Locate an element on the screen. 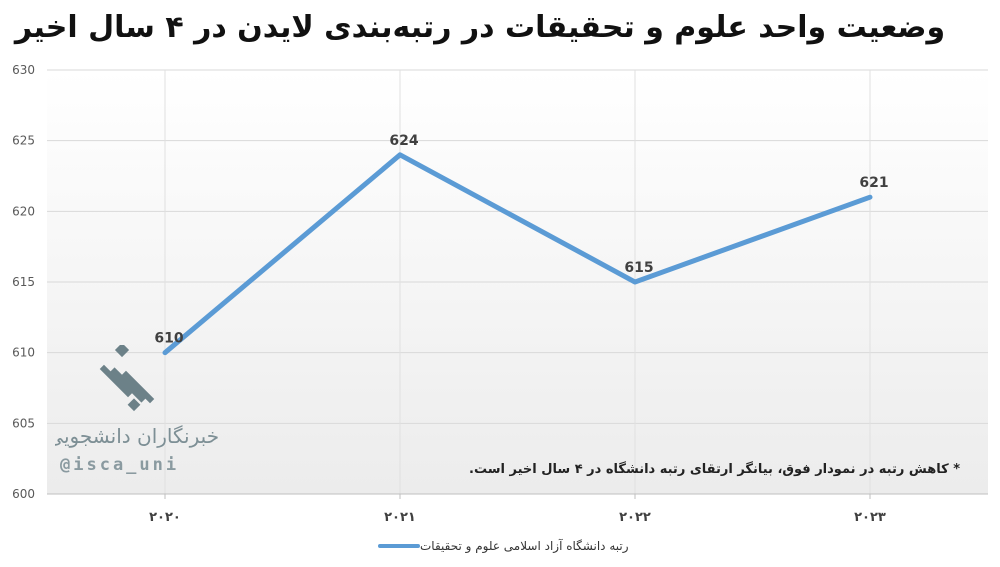 Image resolution: width=1000 pixels, height=567 pixels. y-tick-label: 610 is located at coordinates (23, 353).